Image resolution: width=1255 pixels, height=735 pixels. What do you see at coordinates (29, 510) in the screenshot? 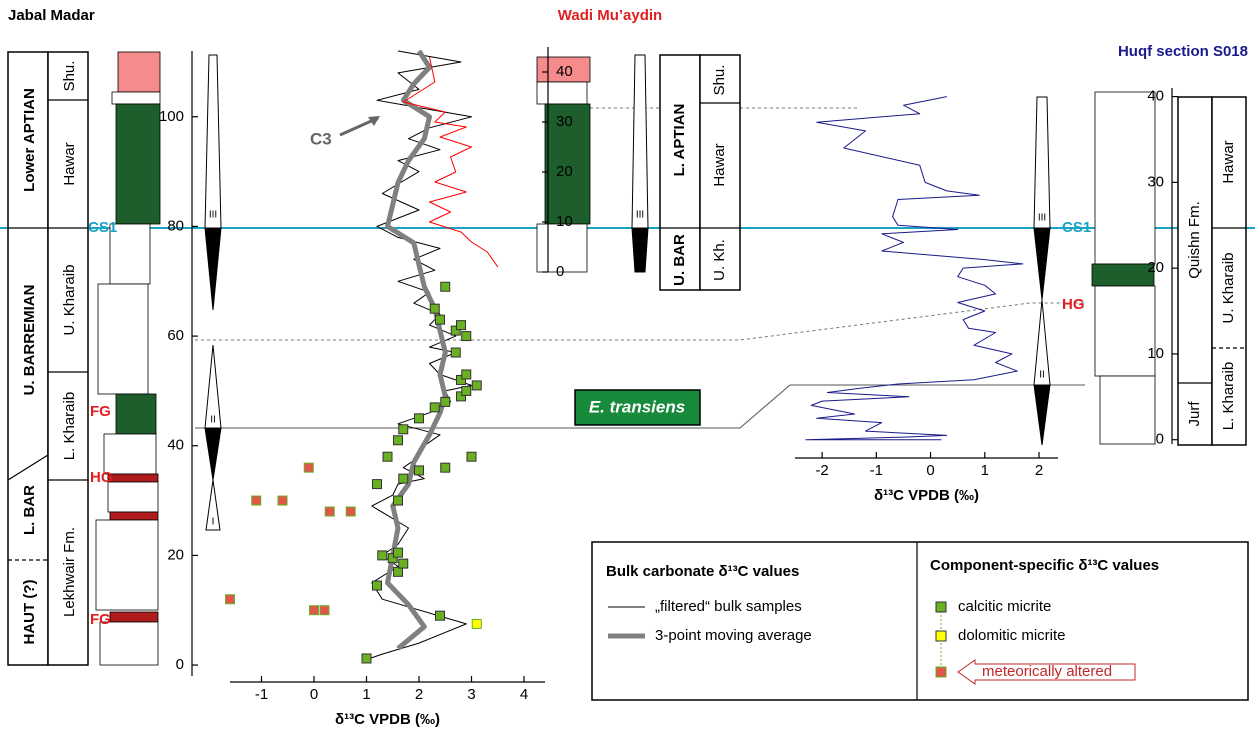
I see `stage-label: L. BAR` at bounding box center [29, 510].